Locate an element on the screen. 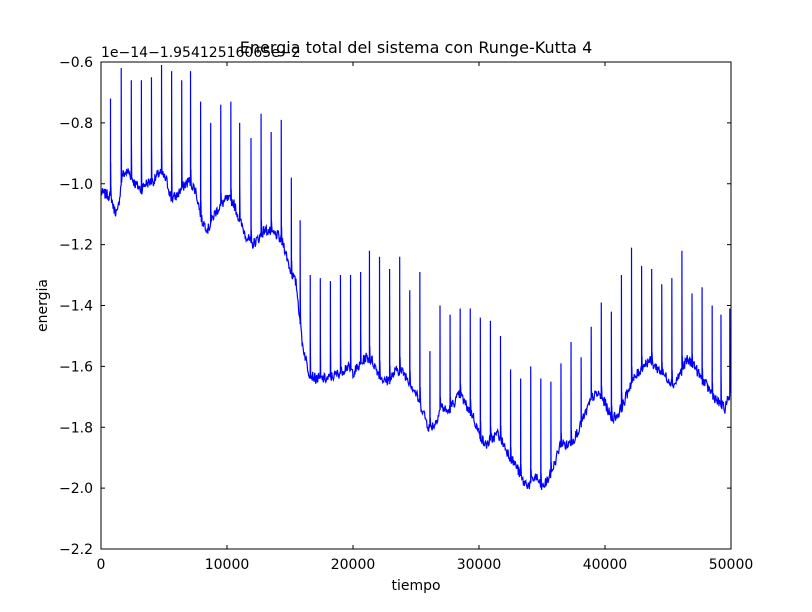 Image resolution: width=812 pixels, height=612 pixels. x-tick-label: 20000 is located at coordinates (353, 565).